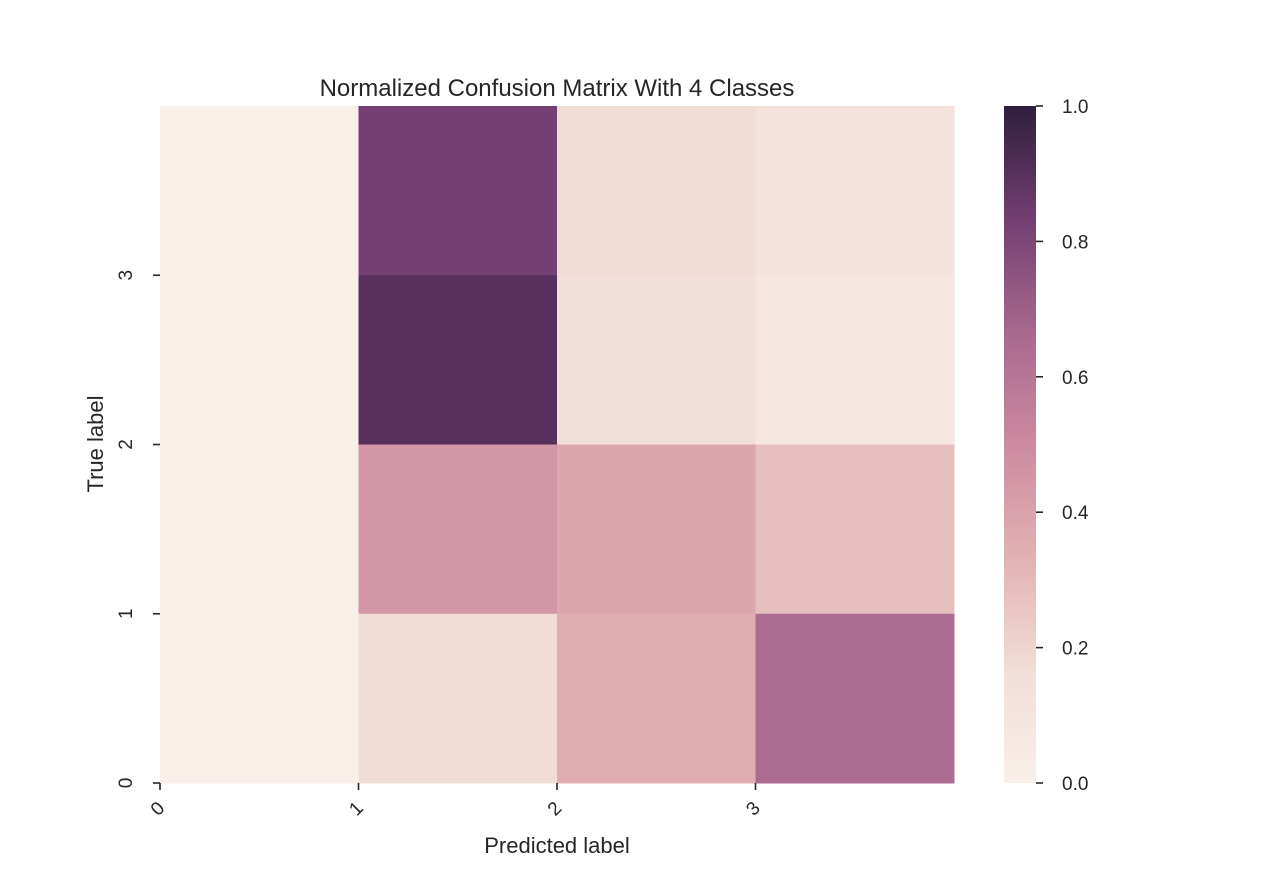  Describe the element at coordinates (126, 613) in the screenshot. I see `y-tick-label: 1` at that location.